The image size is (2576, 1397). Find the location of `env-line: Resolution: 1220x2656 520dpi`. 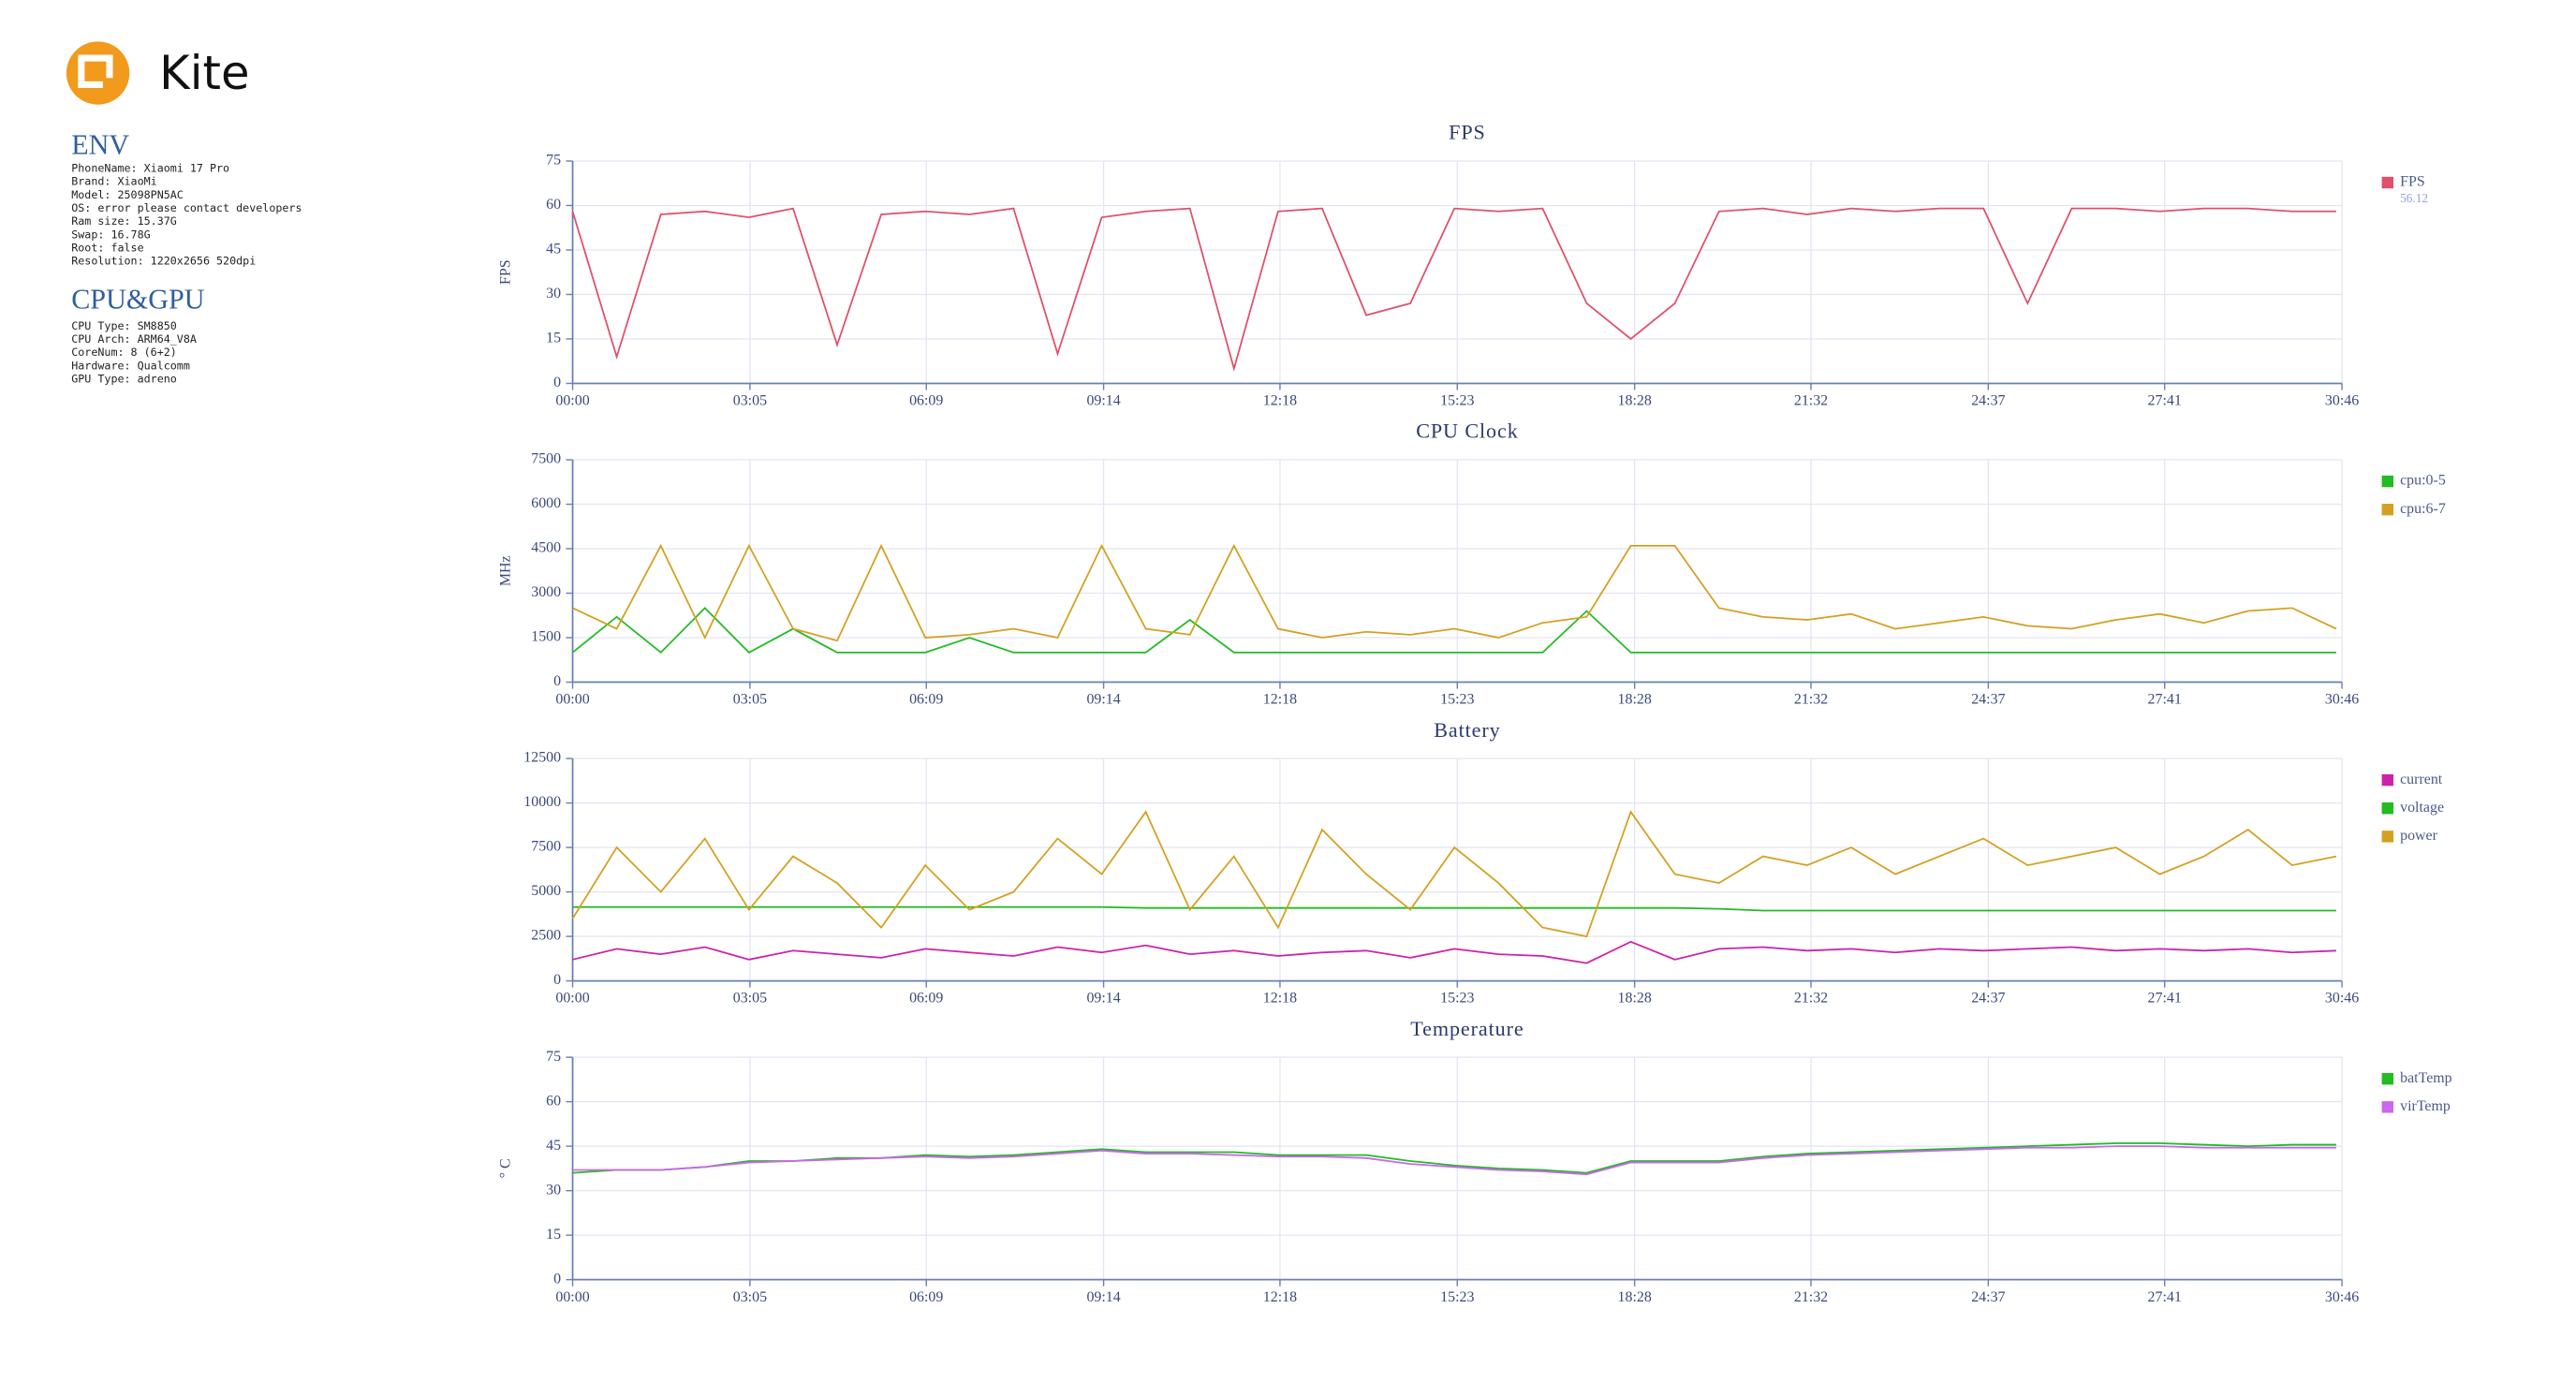

env-line: Resolution: 1220x2656 520dpi is located at coordinates (163, 261).